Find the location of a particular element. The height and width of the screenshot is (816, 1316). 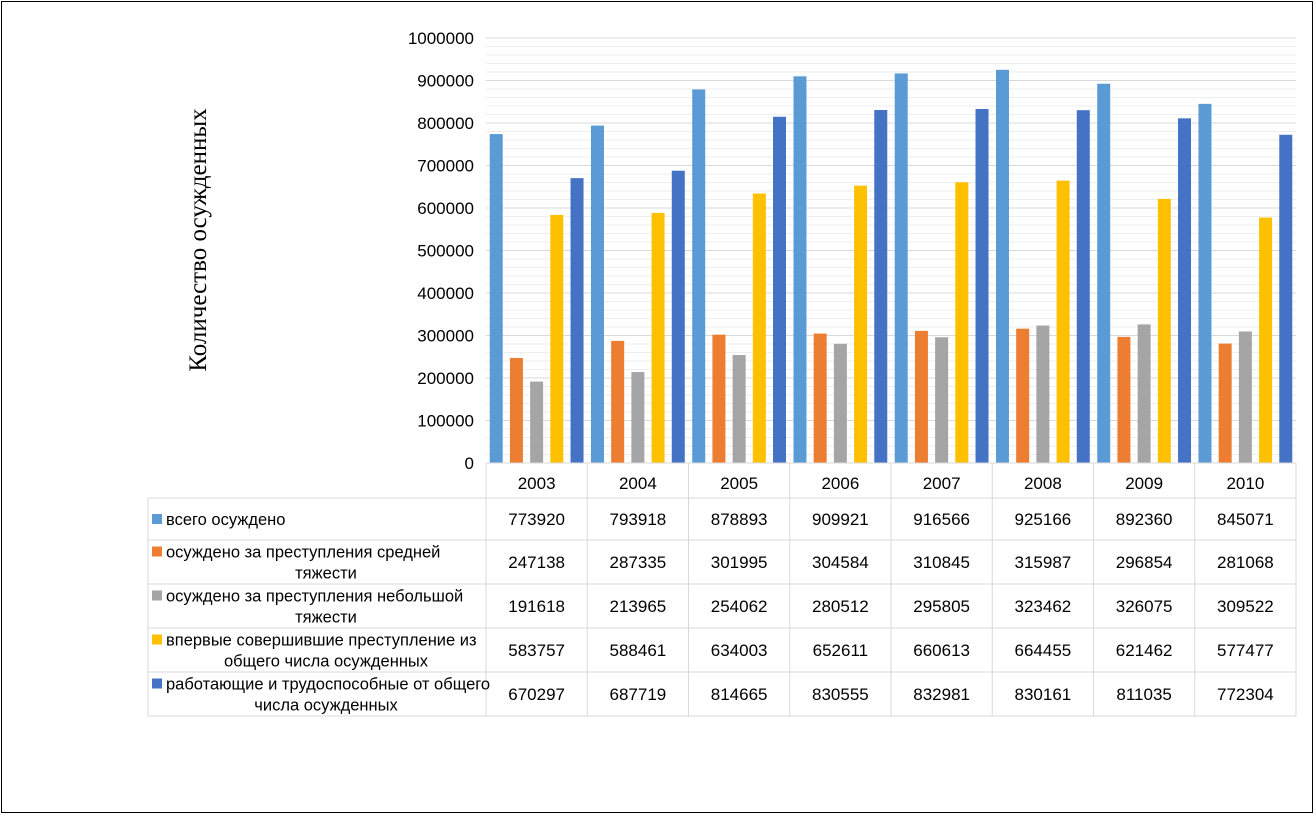

table-cell-value: 634003 is located at coordinates (739, 650).